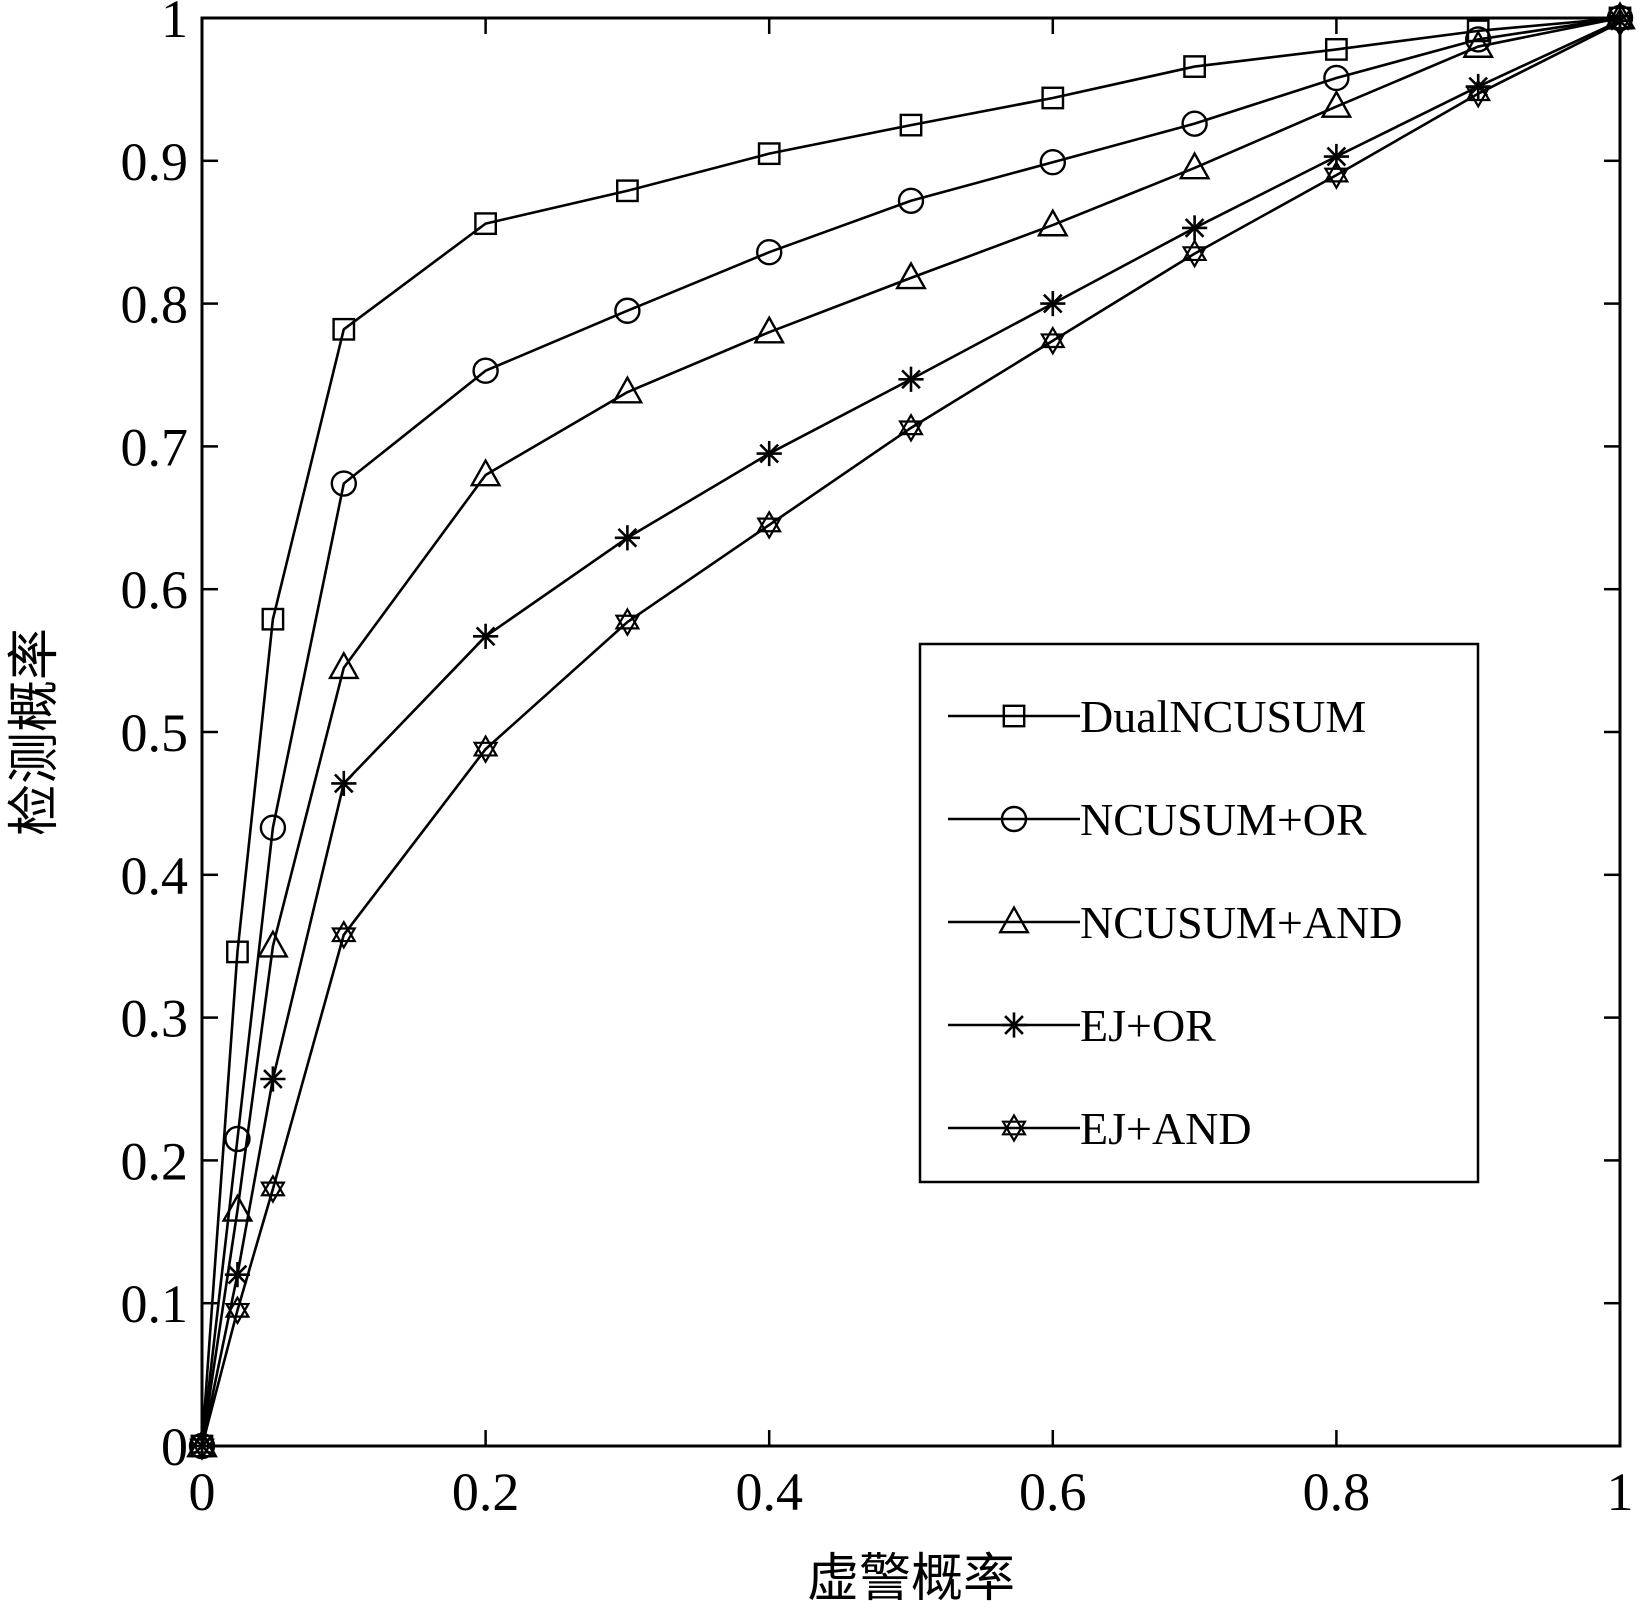 The width and height of the screenshot is (1638, 1616). What do you see at coordinates (1337, 1492) in the screenshot?
I see `x-tick-label: 0.8` at bounding box center [1337, 1492].